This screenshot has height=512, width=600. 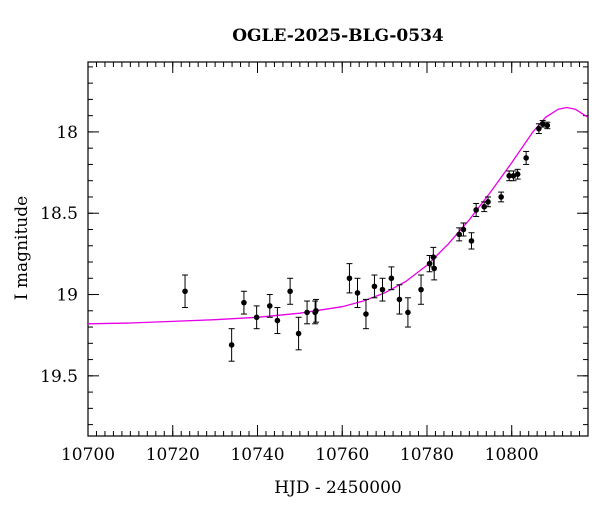 I want to click on x-tick-label: 10740, so click(x=257, y=455).